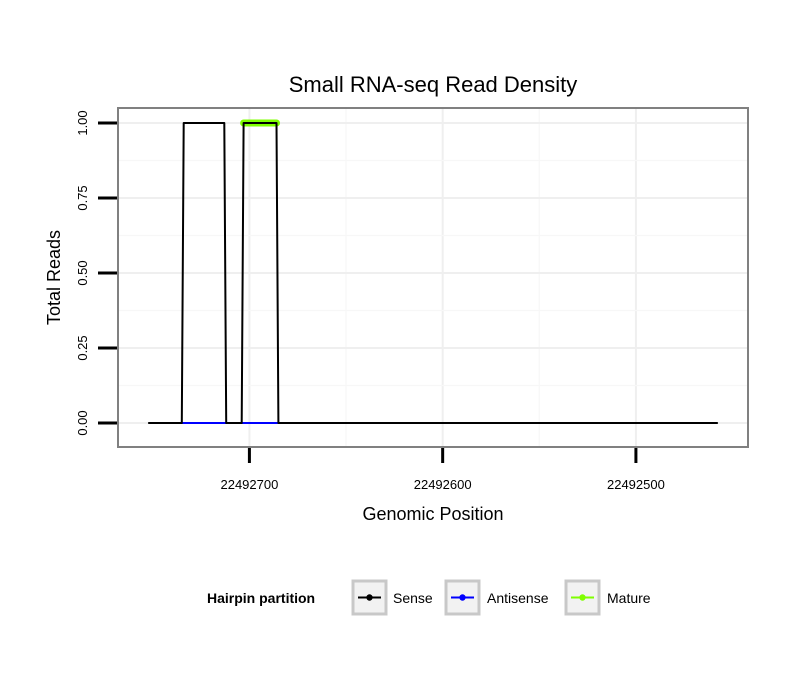 The image size is (810, 690). I want to click on legend-label: Mature, so click(629, 598).